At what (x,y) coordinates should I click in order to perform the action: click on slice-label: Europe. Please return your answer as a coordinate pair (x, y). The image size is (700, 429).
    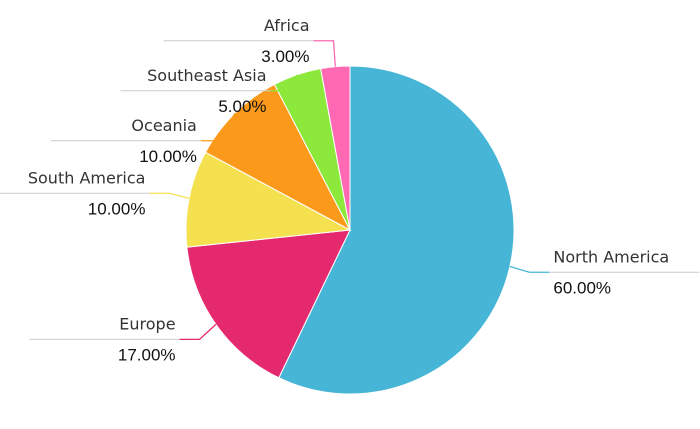
    Looking at the image, I should click on (147, 323).